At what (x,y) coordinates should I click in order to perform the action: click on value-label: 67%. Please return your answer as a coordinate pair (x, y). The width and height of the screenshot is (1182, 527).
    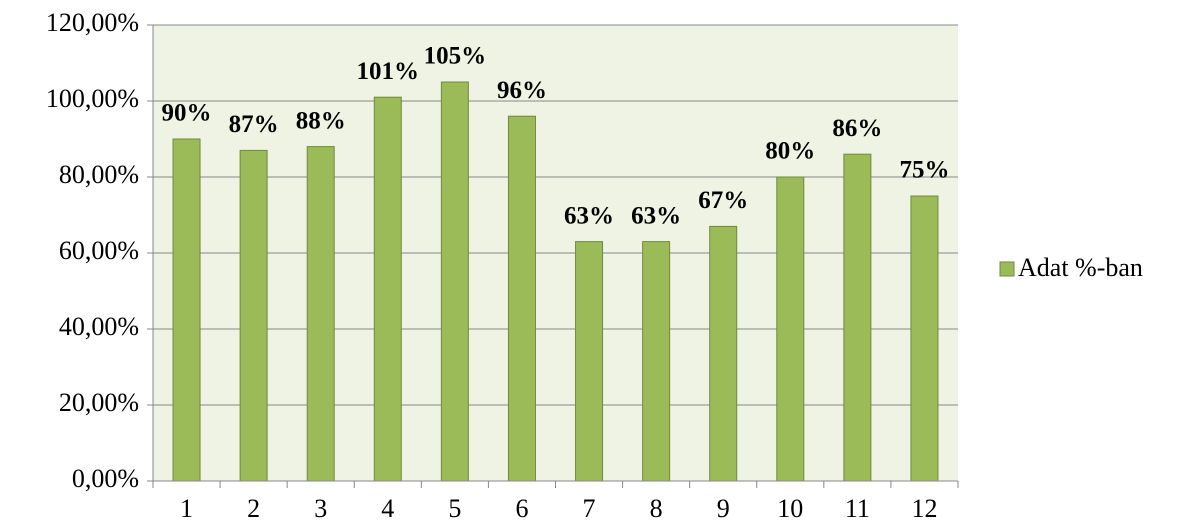
    Looking at the image, I should click on (723, 200).